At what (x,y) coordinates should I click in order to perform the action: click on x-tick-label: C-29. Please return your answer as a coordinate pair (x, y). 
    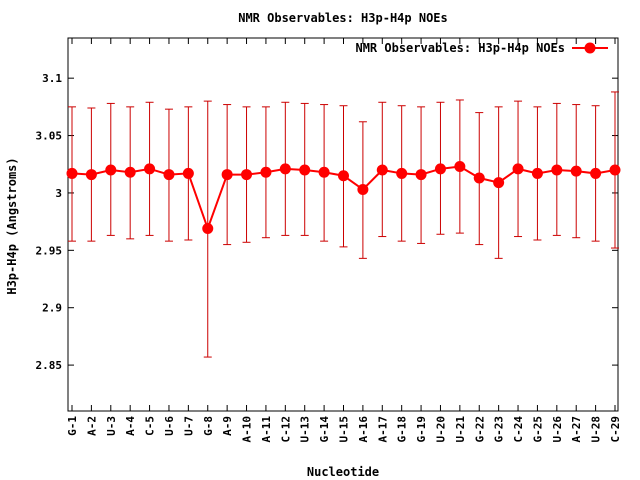
    Looking at the image, I should click on (615, 429).